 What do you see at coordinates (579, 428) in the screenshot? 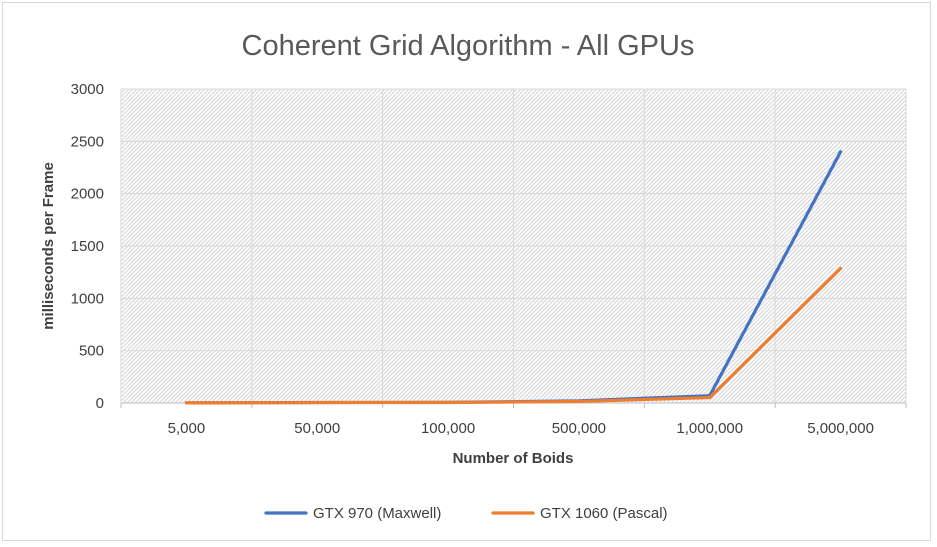
I see `x-tick-label: 500,000` at bounding box center [579, 428].